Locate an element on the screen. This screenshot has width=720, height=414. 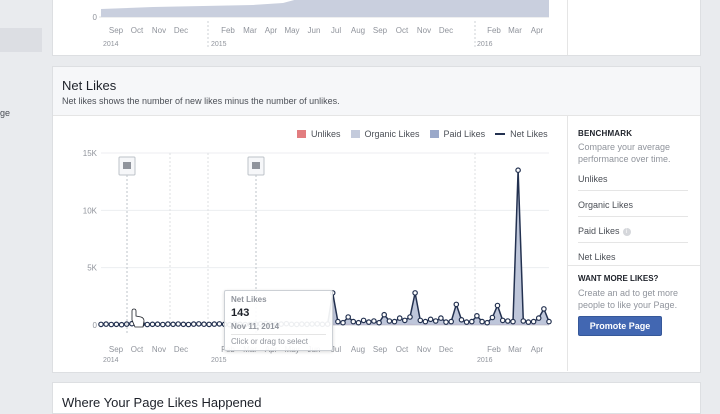
legend-organic-label: Organic Likes is located at coordinates (392, 134).